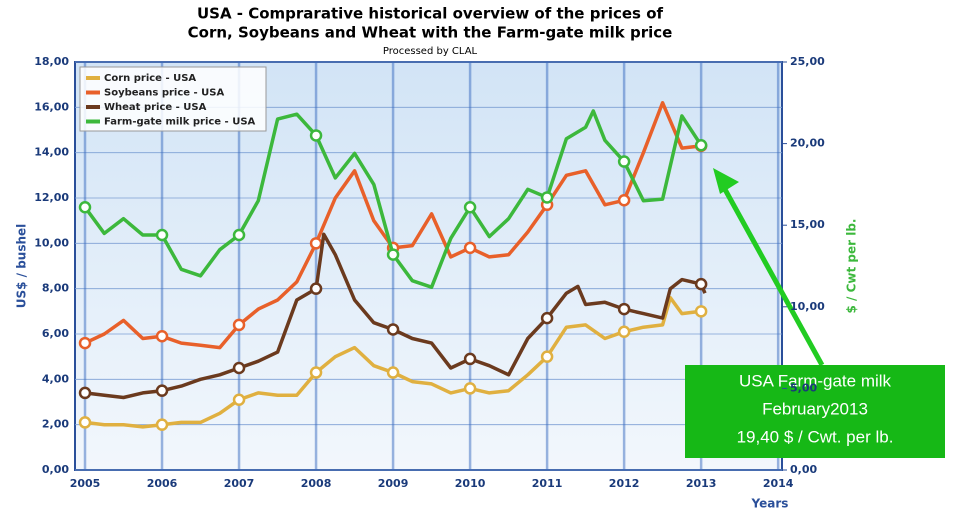 The height and width of the screenshot is (512, 955). What do you see at coordinates (55, 469) in the screenshot?
I see `y-tick-label: 0,00` at bounding box center [55, 469].